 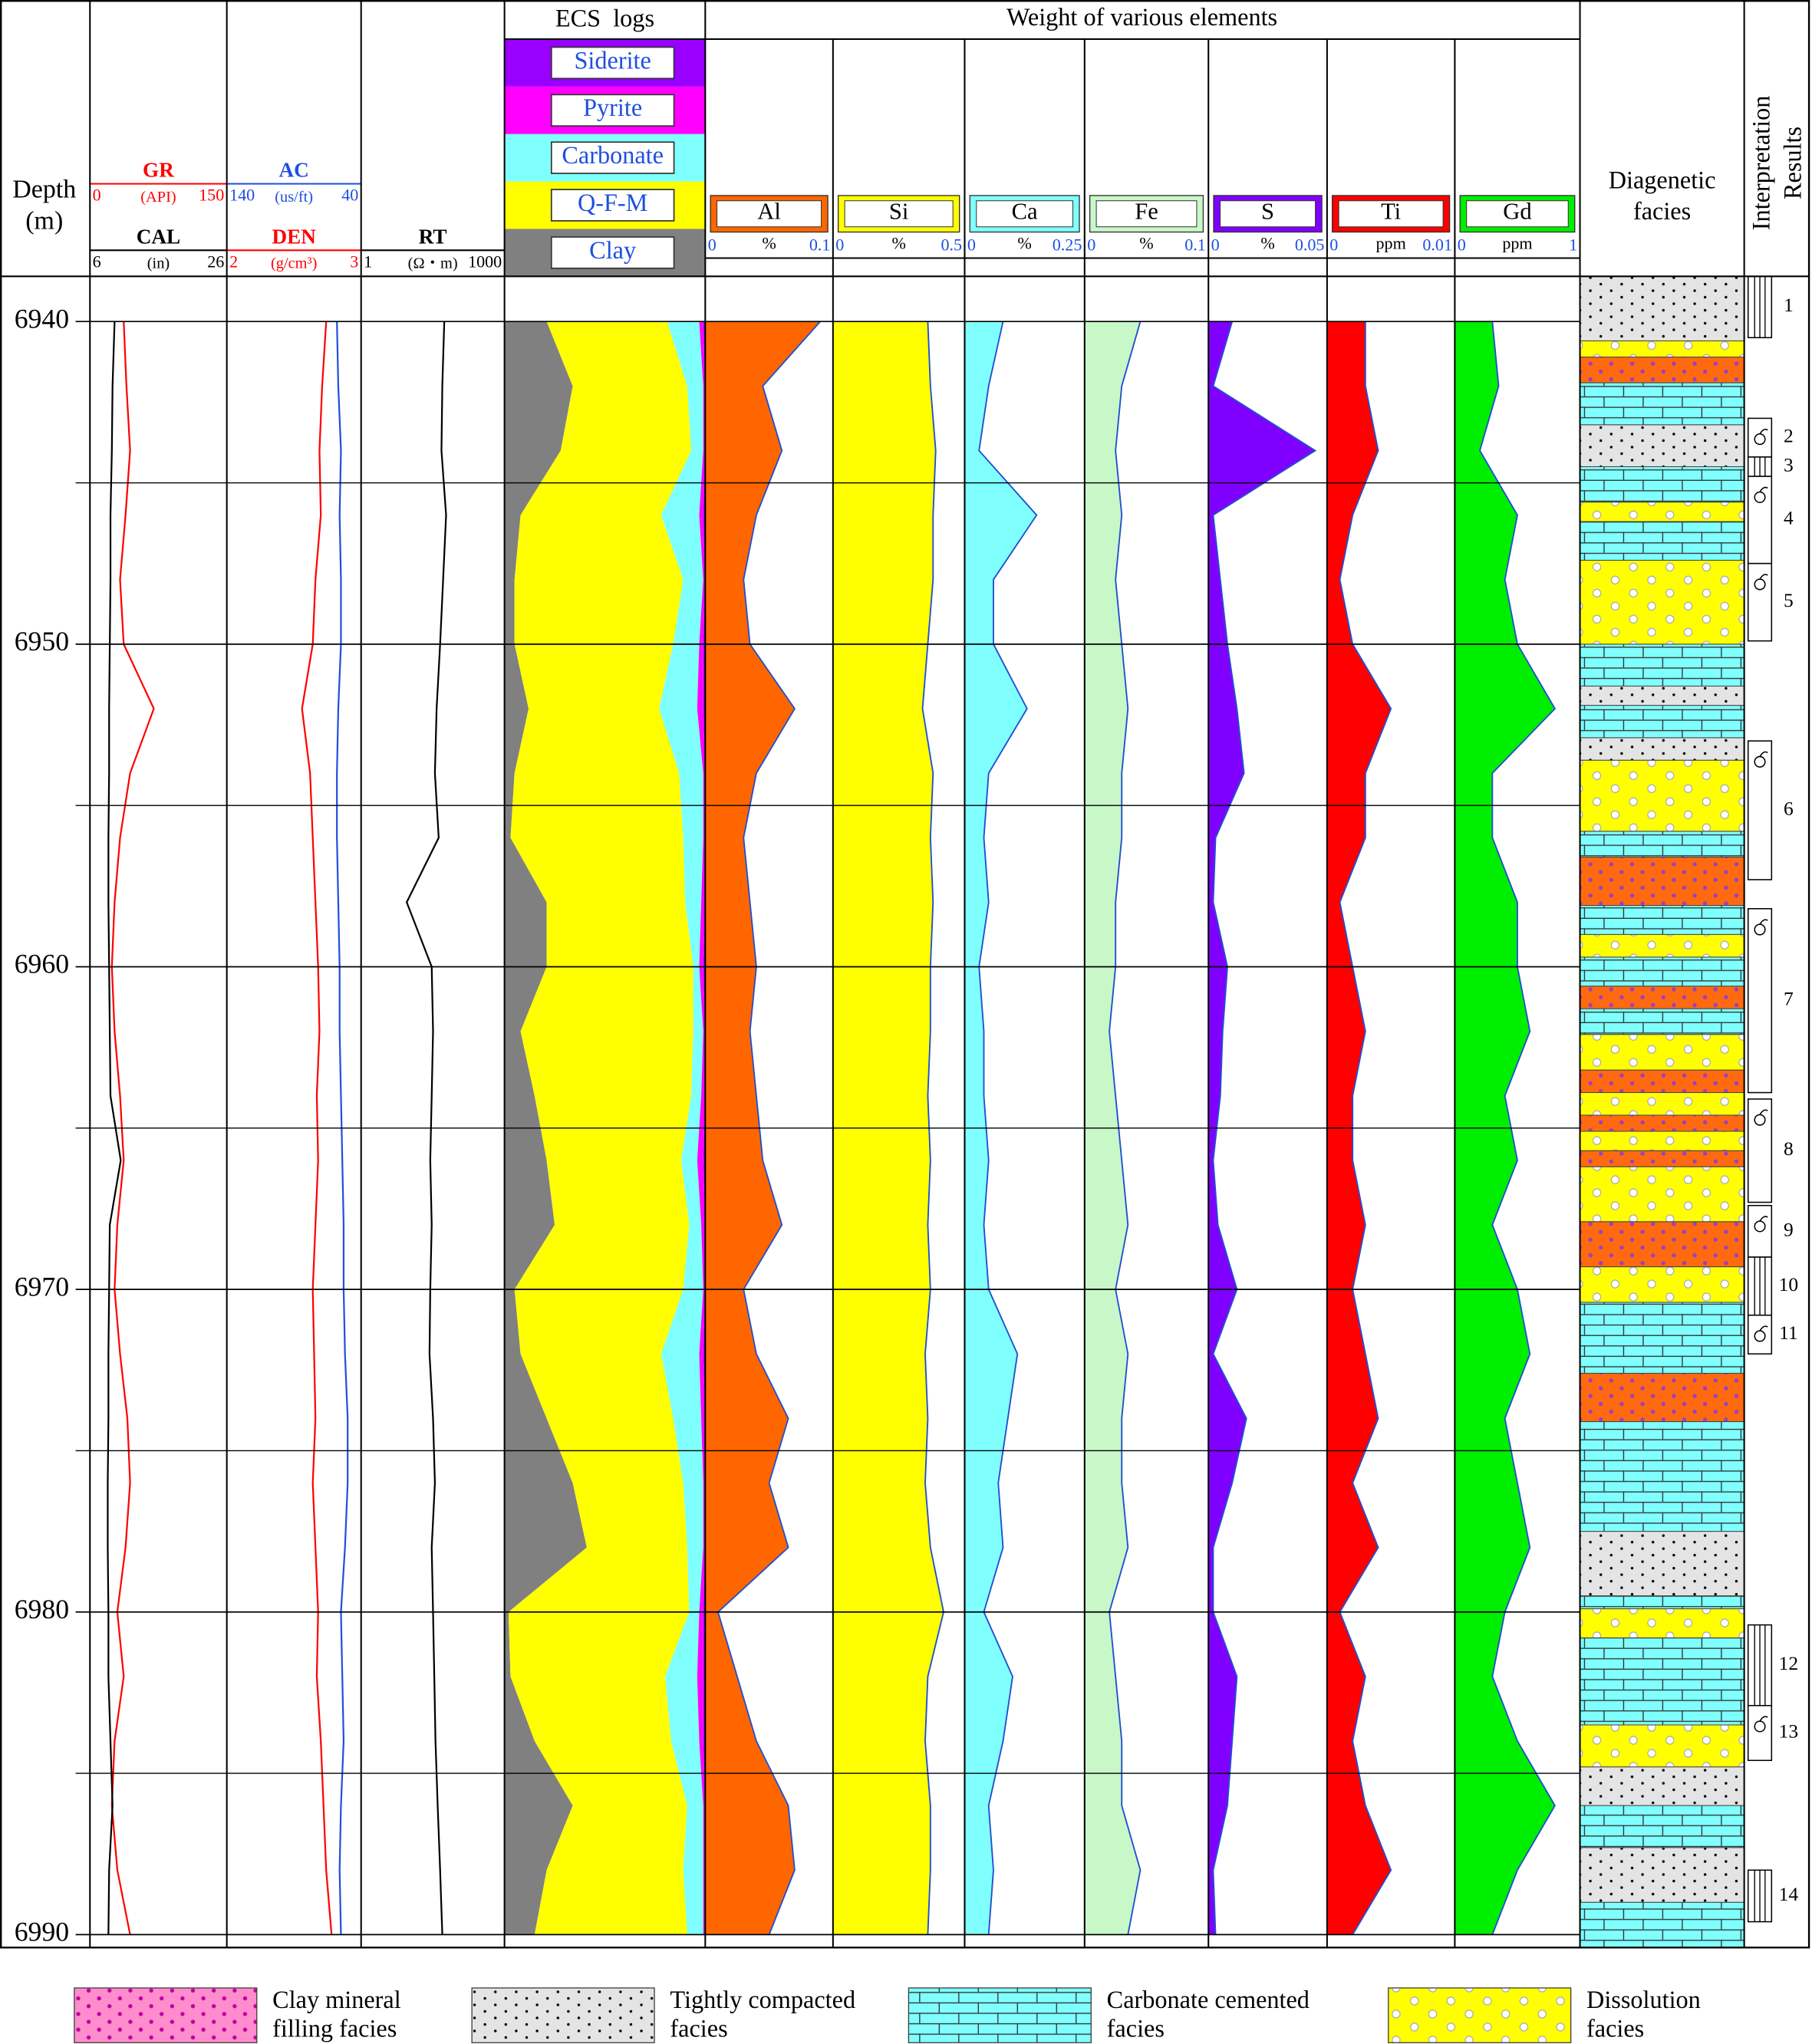 What do you see at coordinates (42, 641) in the screenshot?
I see `y-tick-label: 6950` at bounding box center [42, 641].